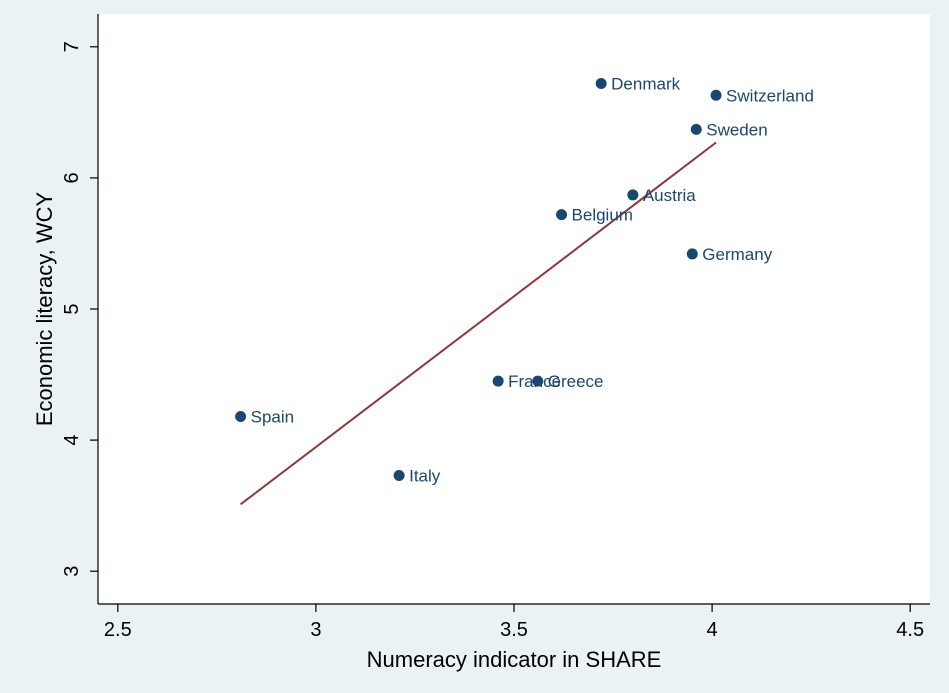 This screenshot has width=949, height=693. I want to click on point-label: Austria, so click(669, 195).